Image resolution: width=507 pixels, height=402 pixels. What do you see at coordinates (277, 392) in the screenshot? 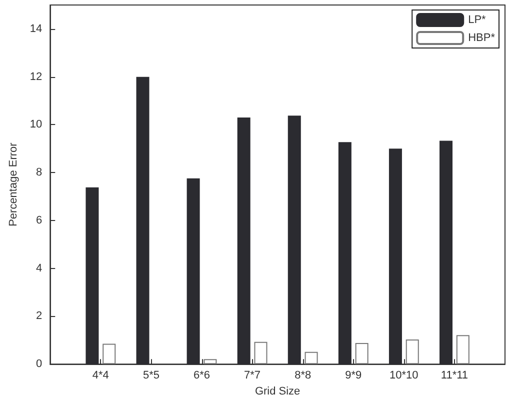
I see `x-axis-title: Grid Size` at bounding box center [277, 392].